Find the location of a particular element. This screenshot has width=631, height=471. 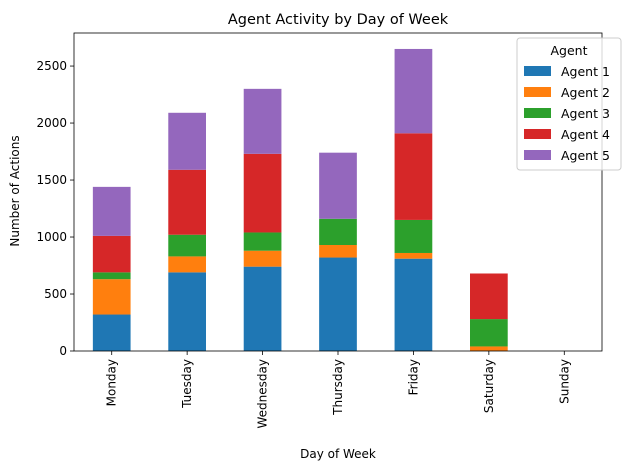

x-tick-label-tuesday: Tuesday is located at coordinates (187, 384).